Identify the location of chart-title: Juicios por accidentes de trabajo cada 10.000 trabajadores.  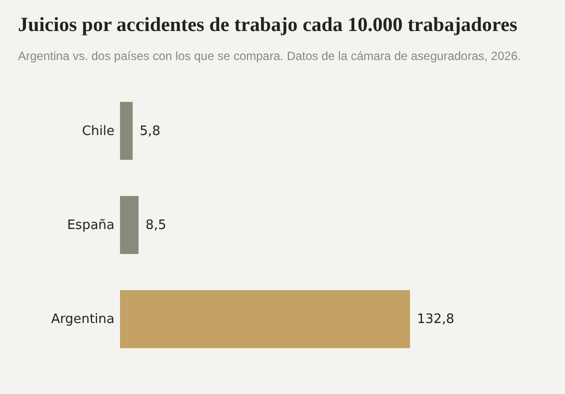
(268, 25).